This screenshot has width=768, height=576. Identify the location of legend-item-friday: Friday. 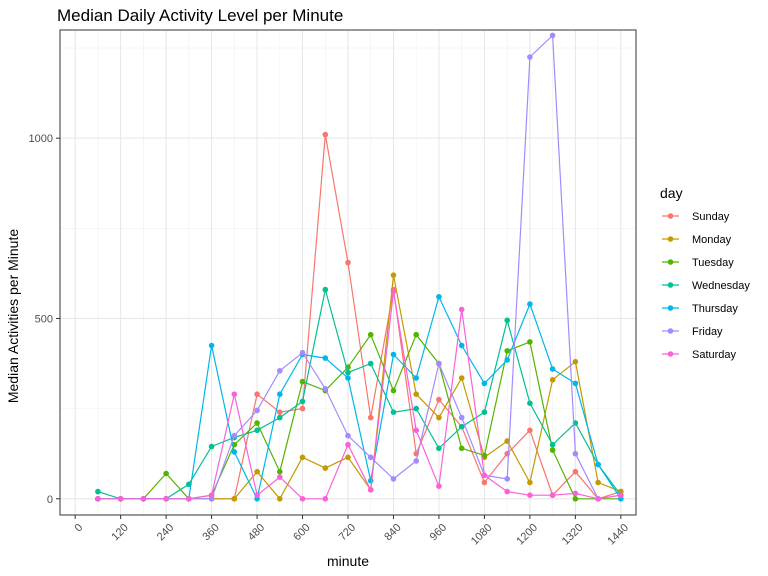
(692, 332).